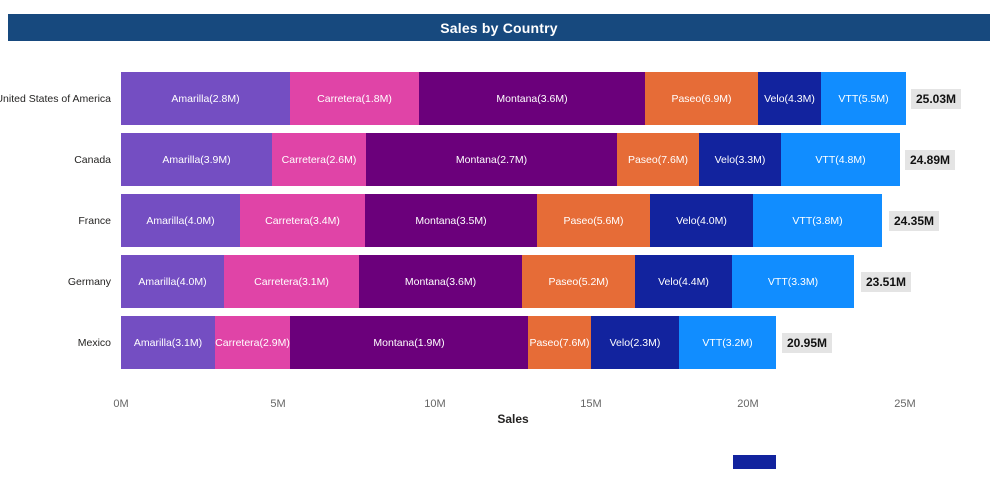 This screenshot has height=486, width=998. Describe the element at coordinates (513, 419) in the screenshot. I see `x-axis-label: Sales` at that location.